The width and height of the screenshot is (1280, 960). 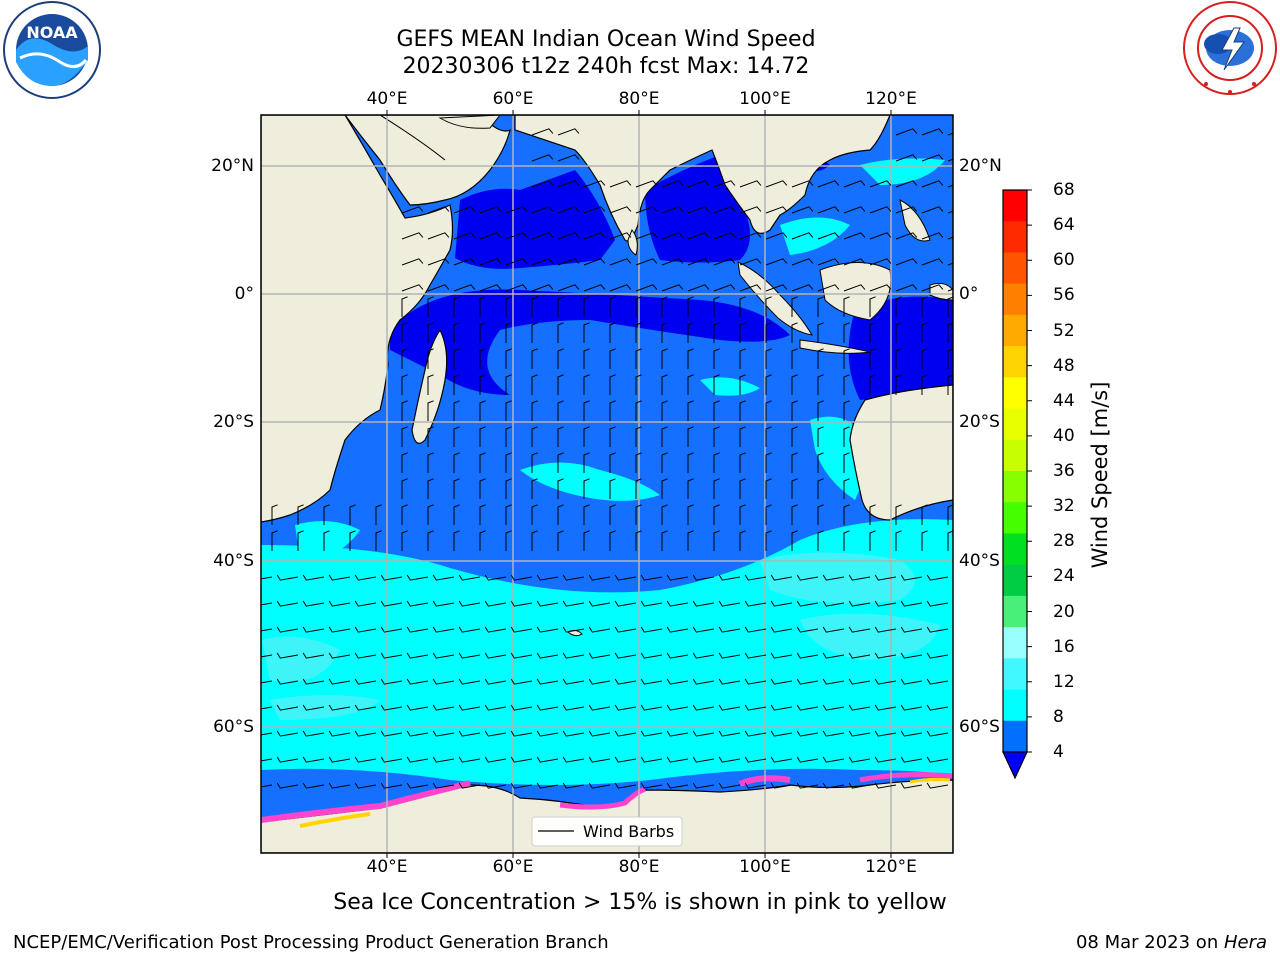 I want to click on sulawesi-land, so click(x=941, y=291).